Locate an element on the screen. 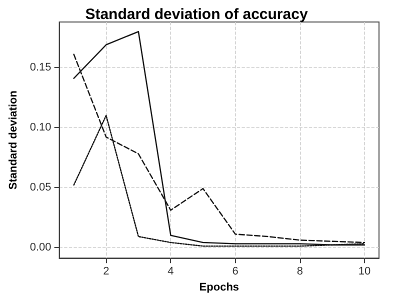  x-tick-label: 4 is located at coordinates (171, 272).